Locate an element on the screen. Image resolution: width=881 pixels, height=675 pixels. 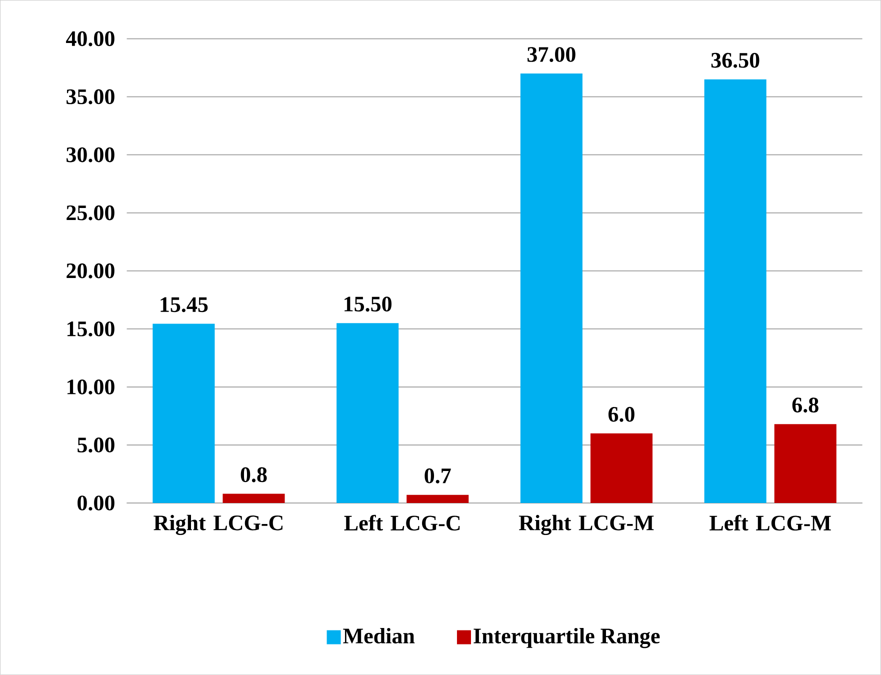
y-tick-label: 20.00 is located at coordinates (90, 270).